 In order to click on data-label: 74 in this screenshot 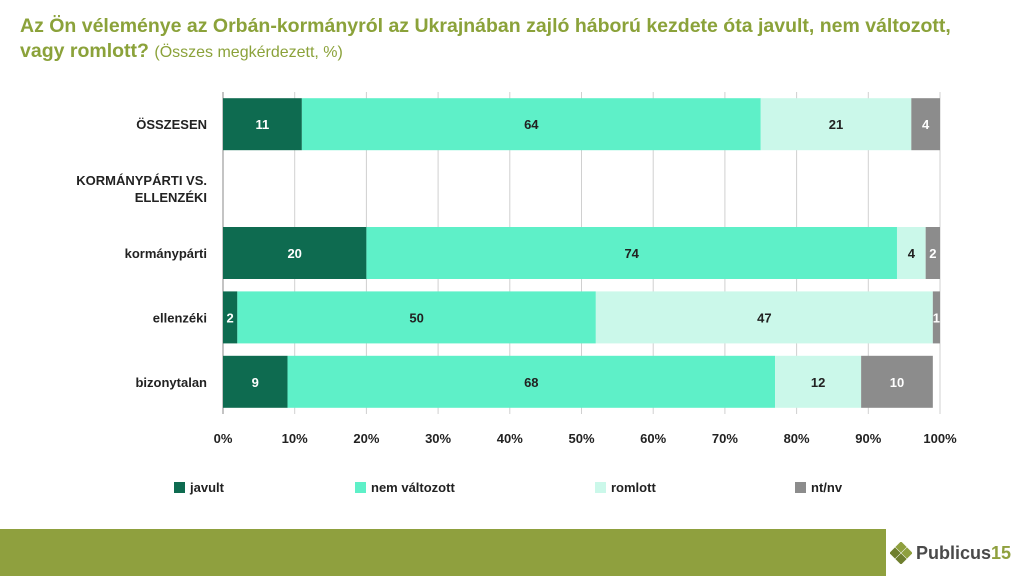, I will do `click(631, 253)`.